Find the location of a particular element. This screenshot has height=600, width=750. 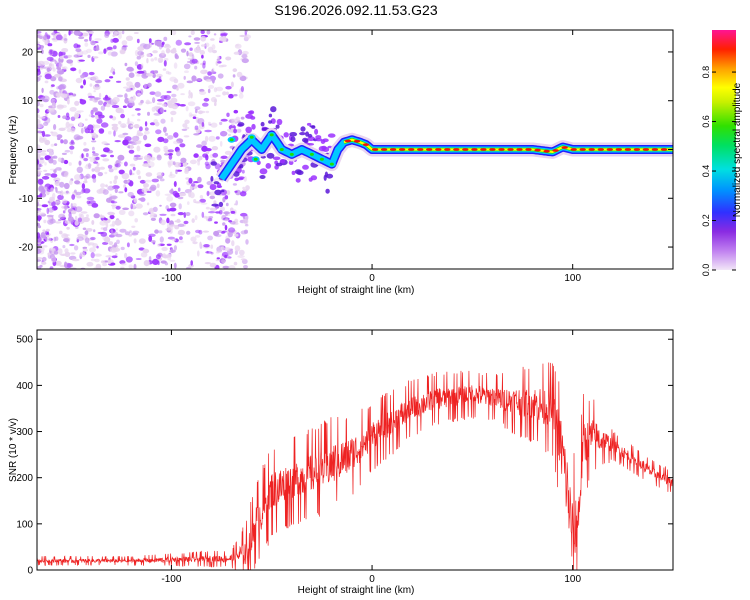

y-tick-label: -10 is located at coordinates (26, 199).